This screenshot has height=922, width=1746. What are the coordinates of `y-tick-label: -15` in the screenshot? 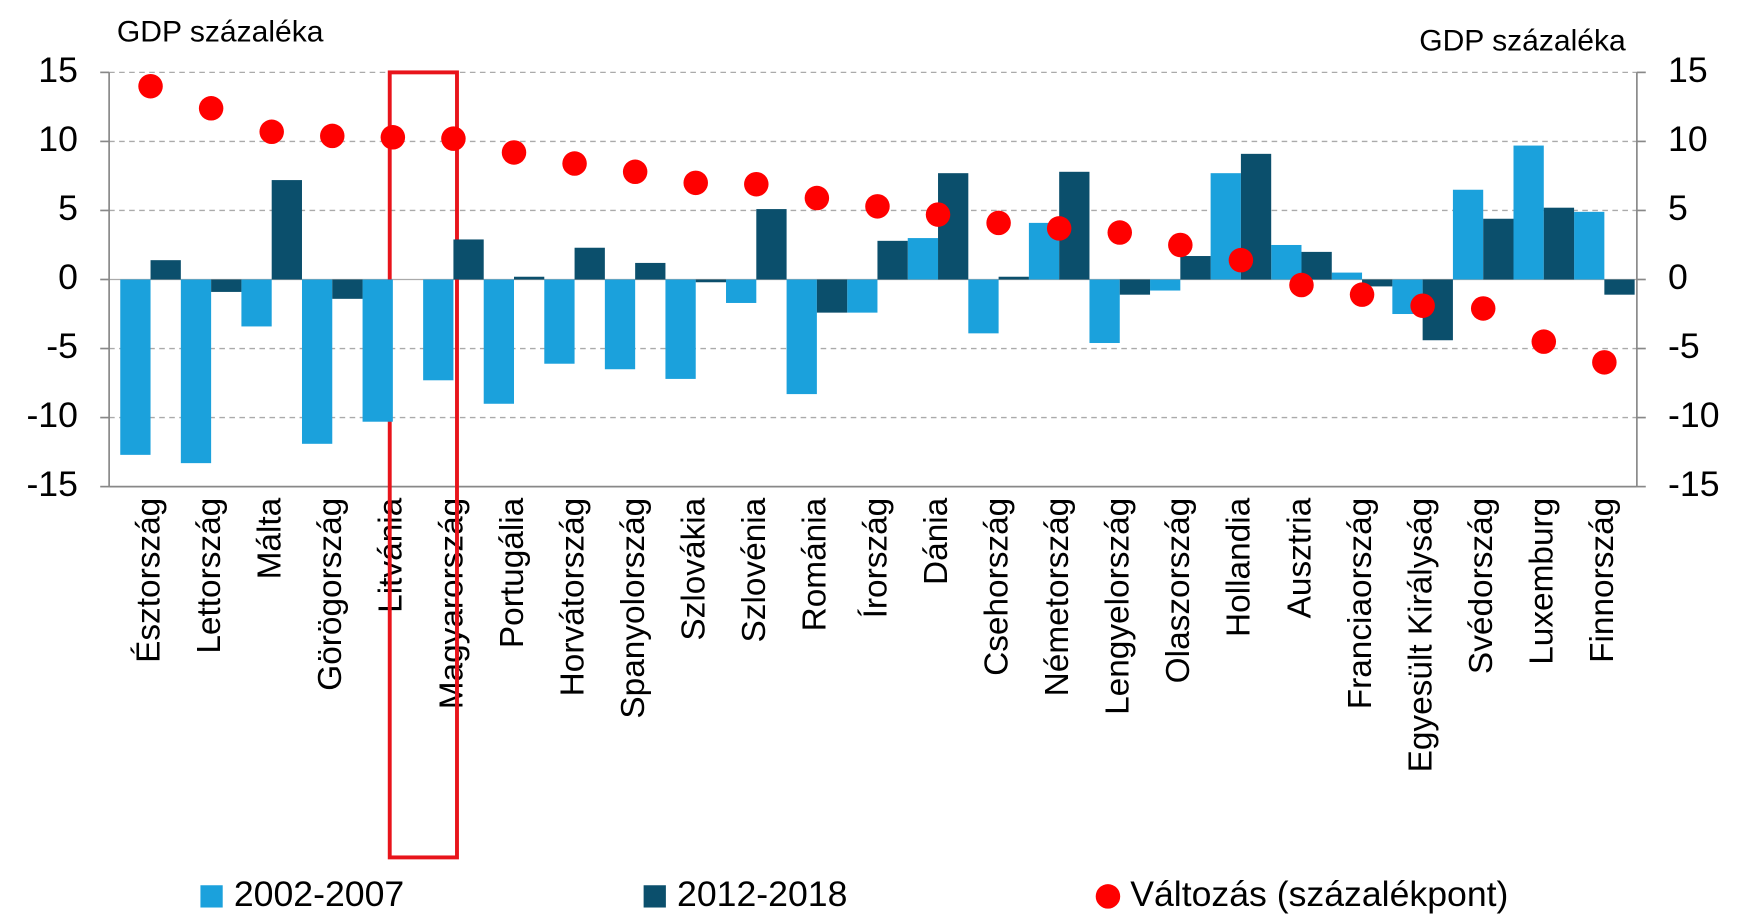 It's located at (52, 484).